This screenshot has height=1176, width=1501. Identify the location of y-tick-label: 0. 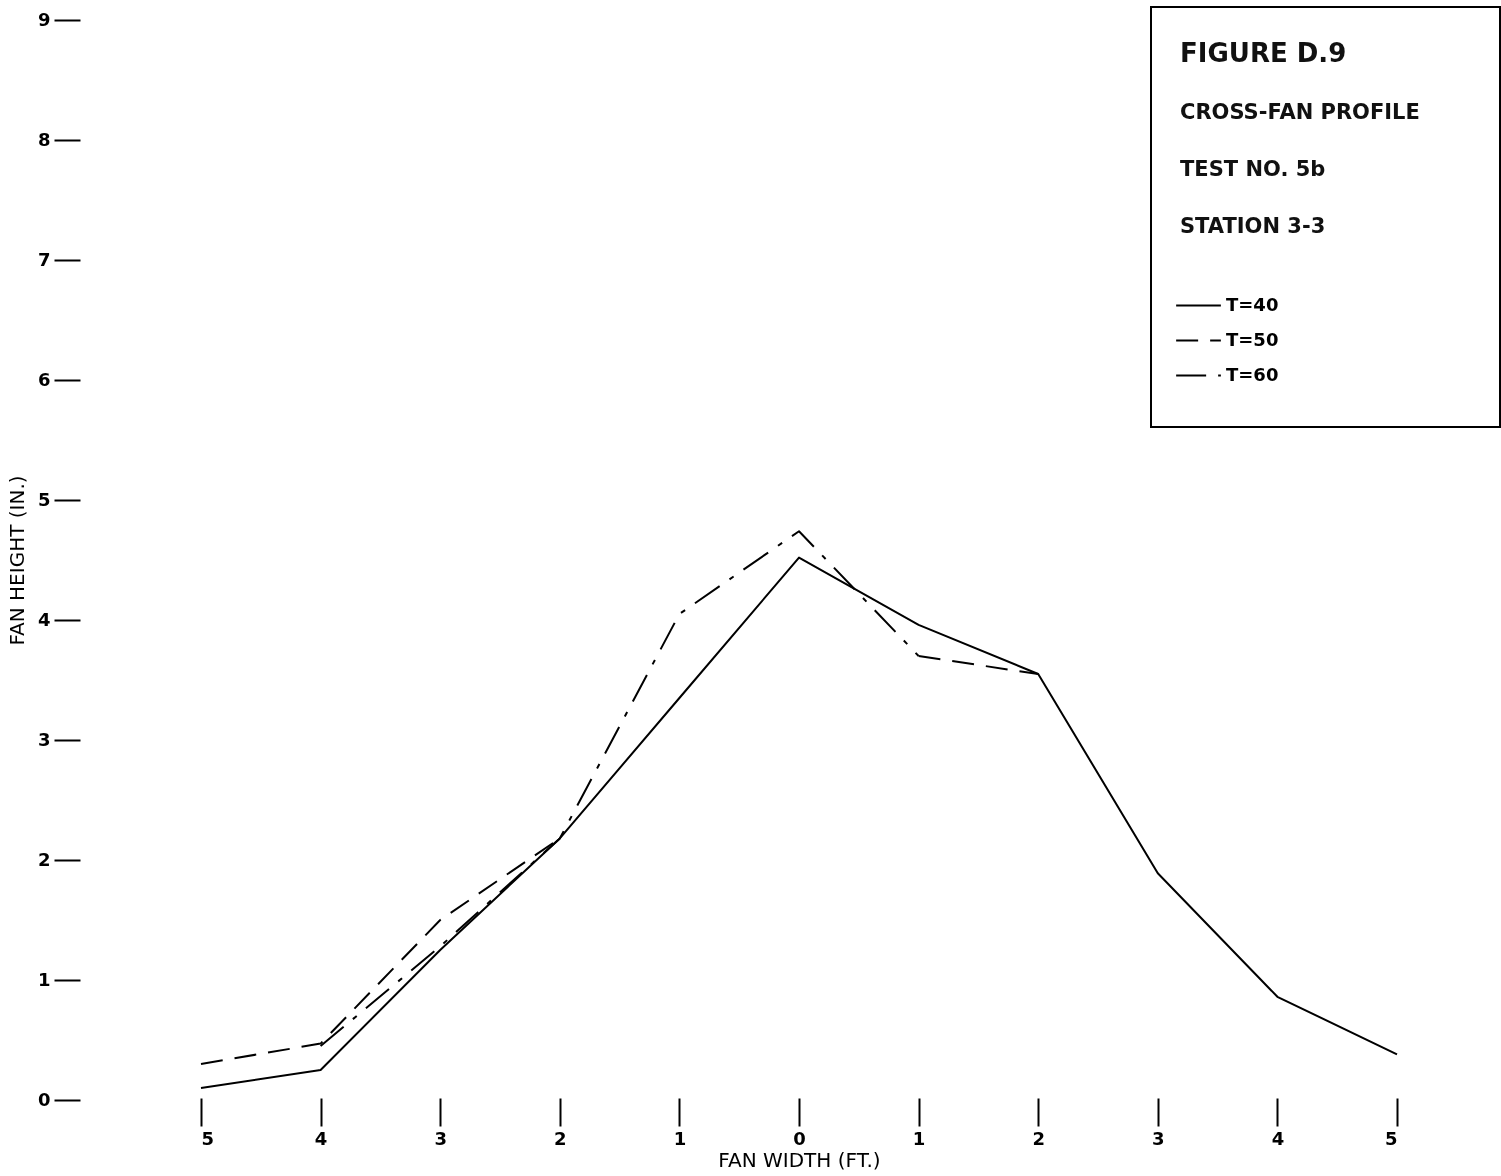
(44, 1099).